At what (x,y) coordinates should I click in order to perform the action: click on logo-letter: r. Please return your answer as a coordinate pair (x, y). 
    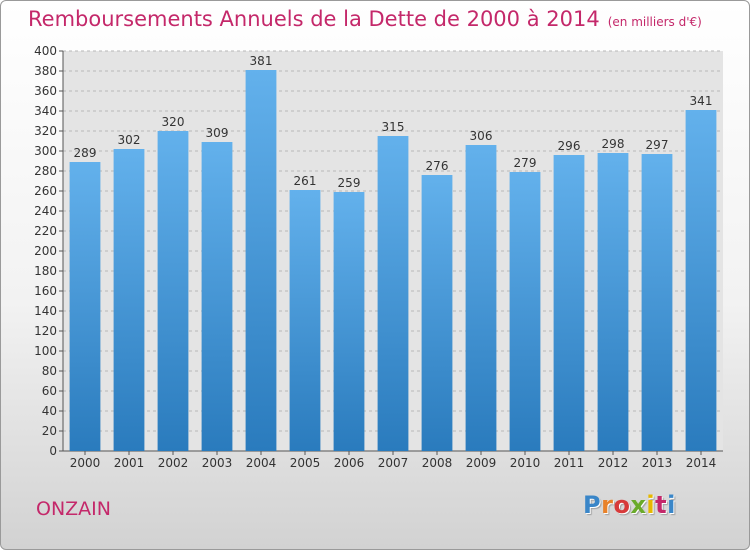
    Looking at the image, I should click on (607, 505).